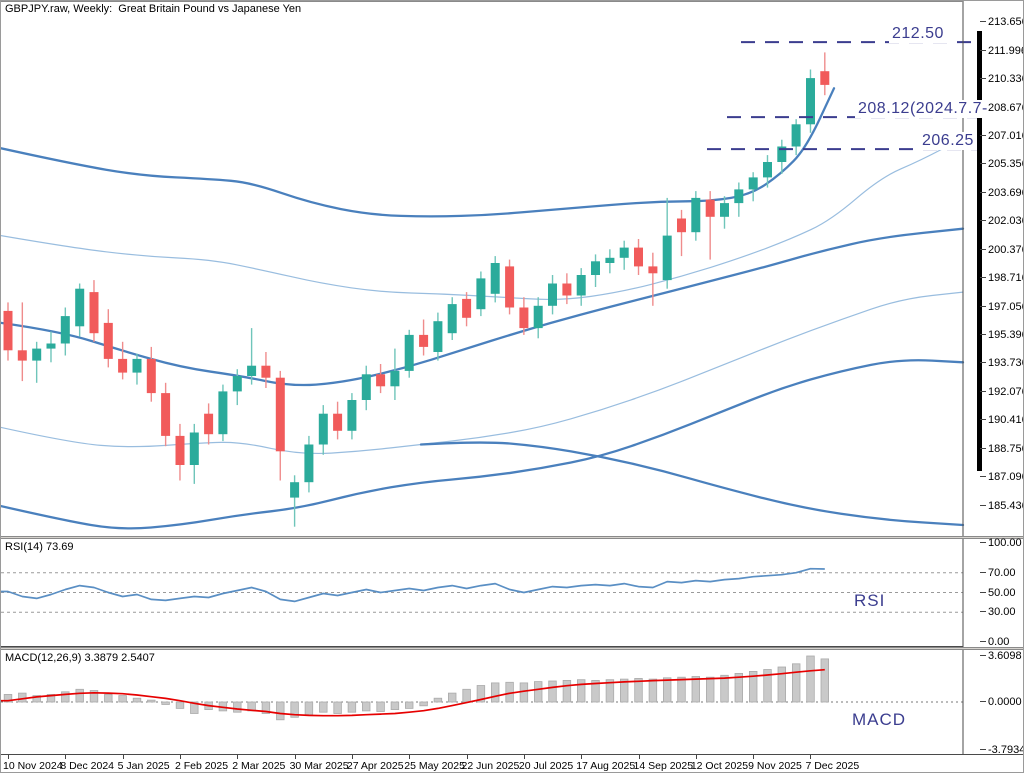 This screenshot has width=1024, height=773. Describe the element at coordinates (87, 766) in the screenshot. I see `time-label-1: 8 Dec 2024` at that location.